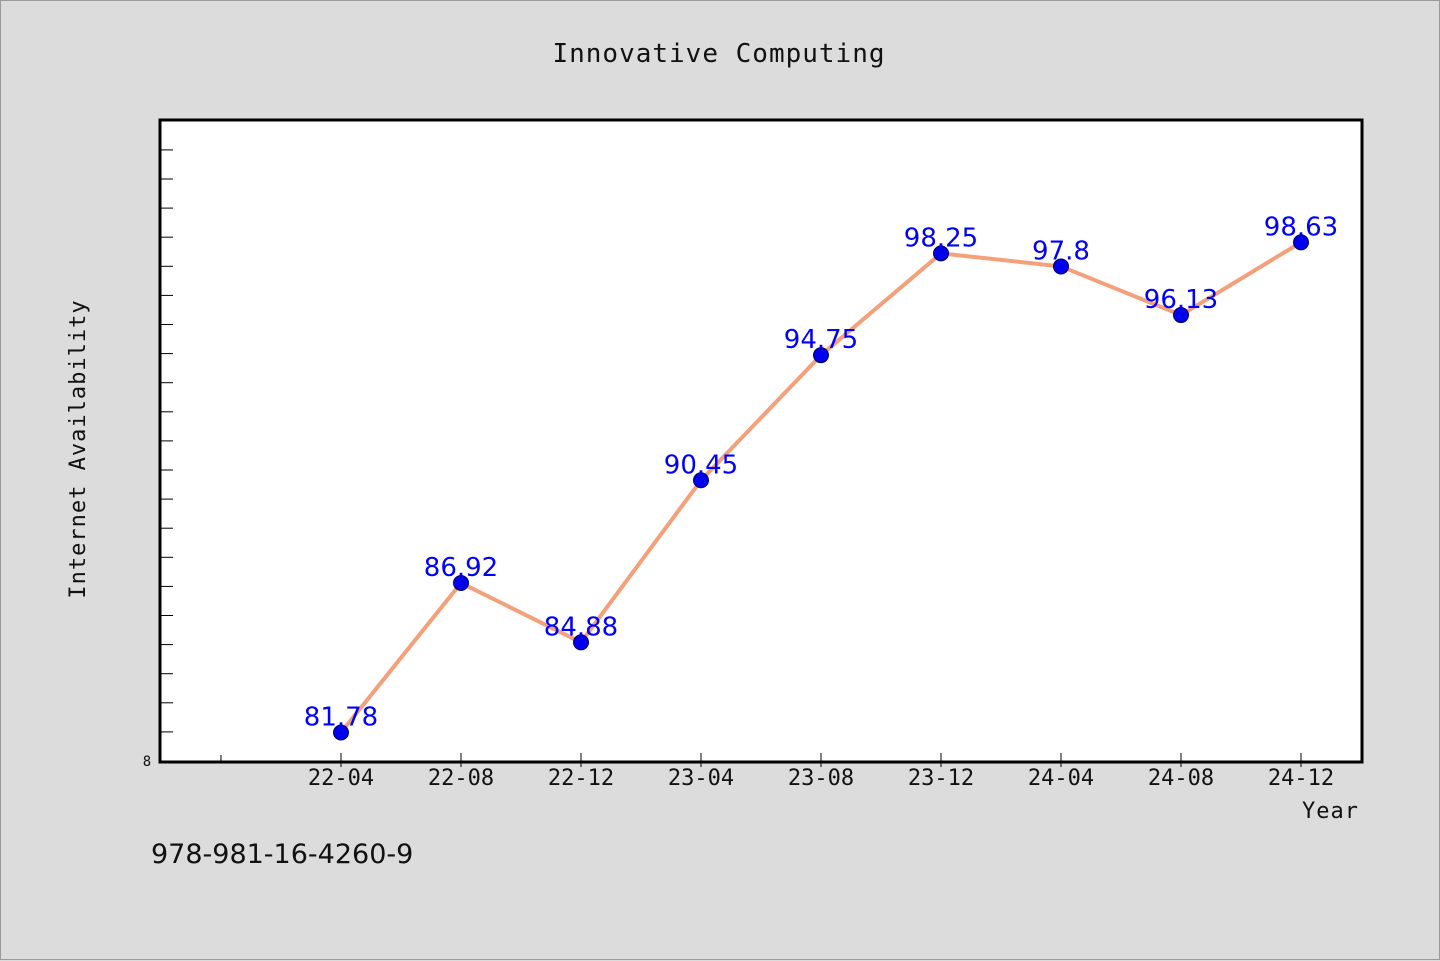 This screenshot has width=1440, height=961. Describe the element at coordinates (282, 854) in the screenshot. I see `isbn-text: 978-981-16-4260-9` at that location.